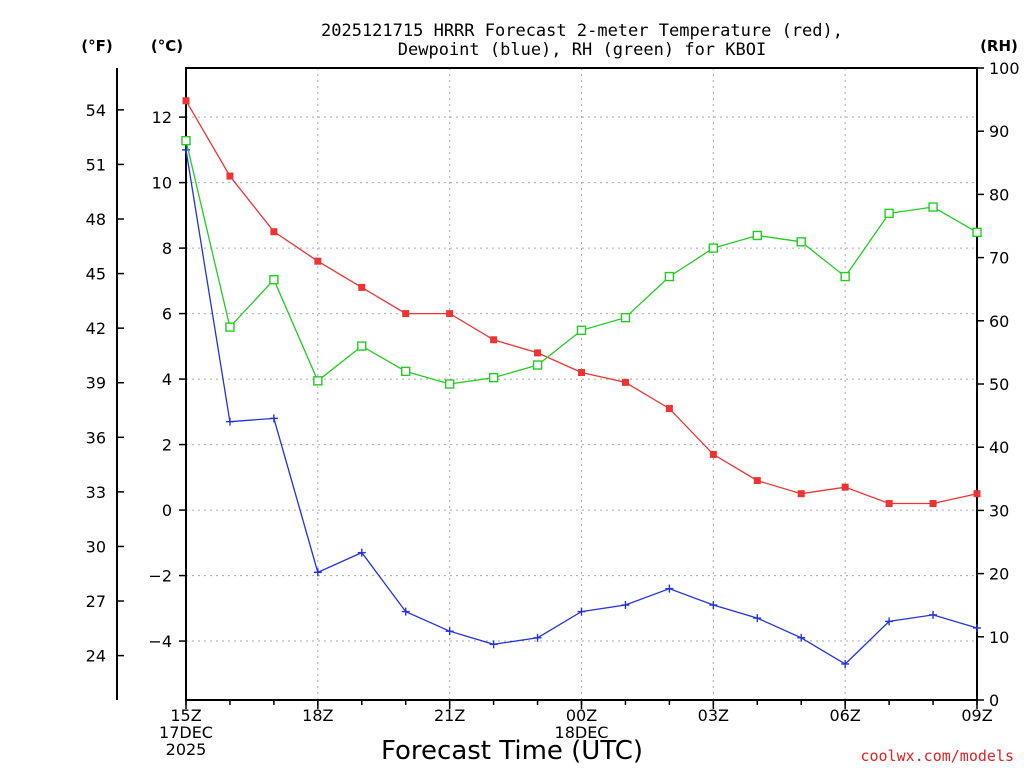  What do you see at coordinates (512, 751) in the screenshot?
I see `x-axis-label: Forecast Time (UTC)` at bounding box center [512, 751].